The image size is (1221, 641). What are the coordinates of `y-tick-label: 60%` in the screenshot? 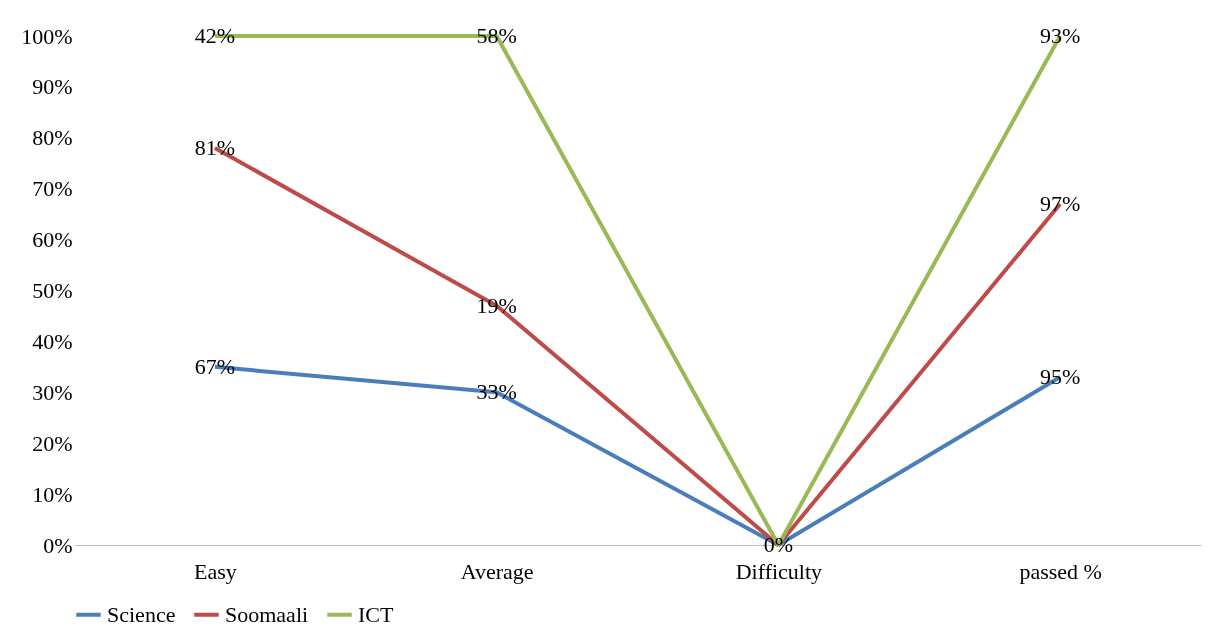 It's located at (52, 240).